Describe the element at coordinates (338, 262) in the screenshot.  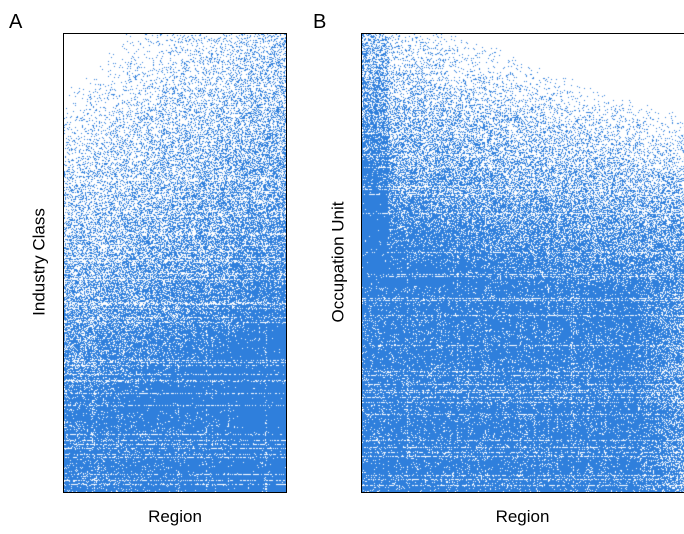
I see `panel-b-ylabel: Occupation Unit` at that location.